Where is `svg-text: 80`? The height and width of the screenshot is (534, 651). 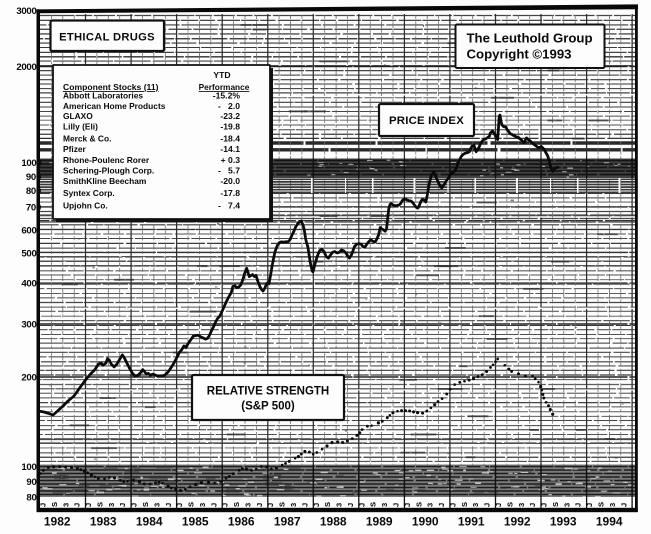
svg-text: 80 is located at coordinates (31, 497).